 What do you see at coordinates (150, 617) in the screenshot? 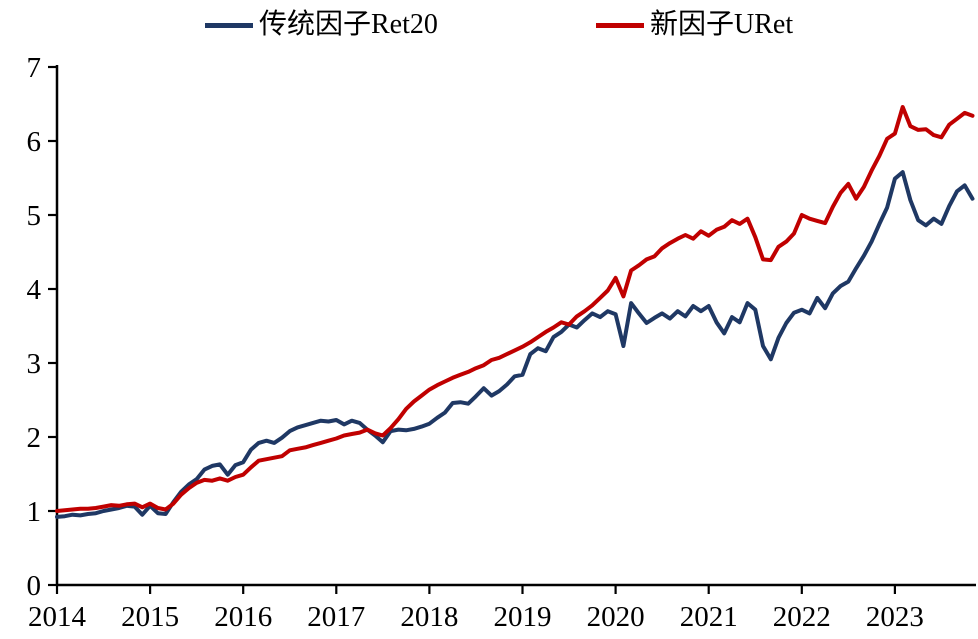
I see `x-axis-label: 2015` at bounding box center [150, 617].